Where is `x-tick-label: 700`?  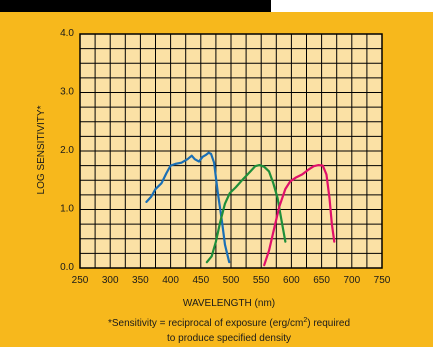 x-tick-label: 700 is located at coordinates (351, 280).